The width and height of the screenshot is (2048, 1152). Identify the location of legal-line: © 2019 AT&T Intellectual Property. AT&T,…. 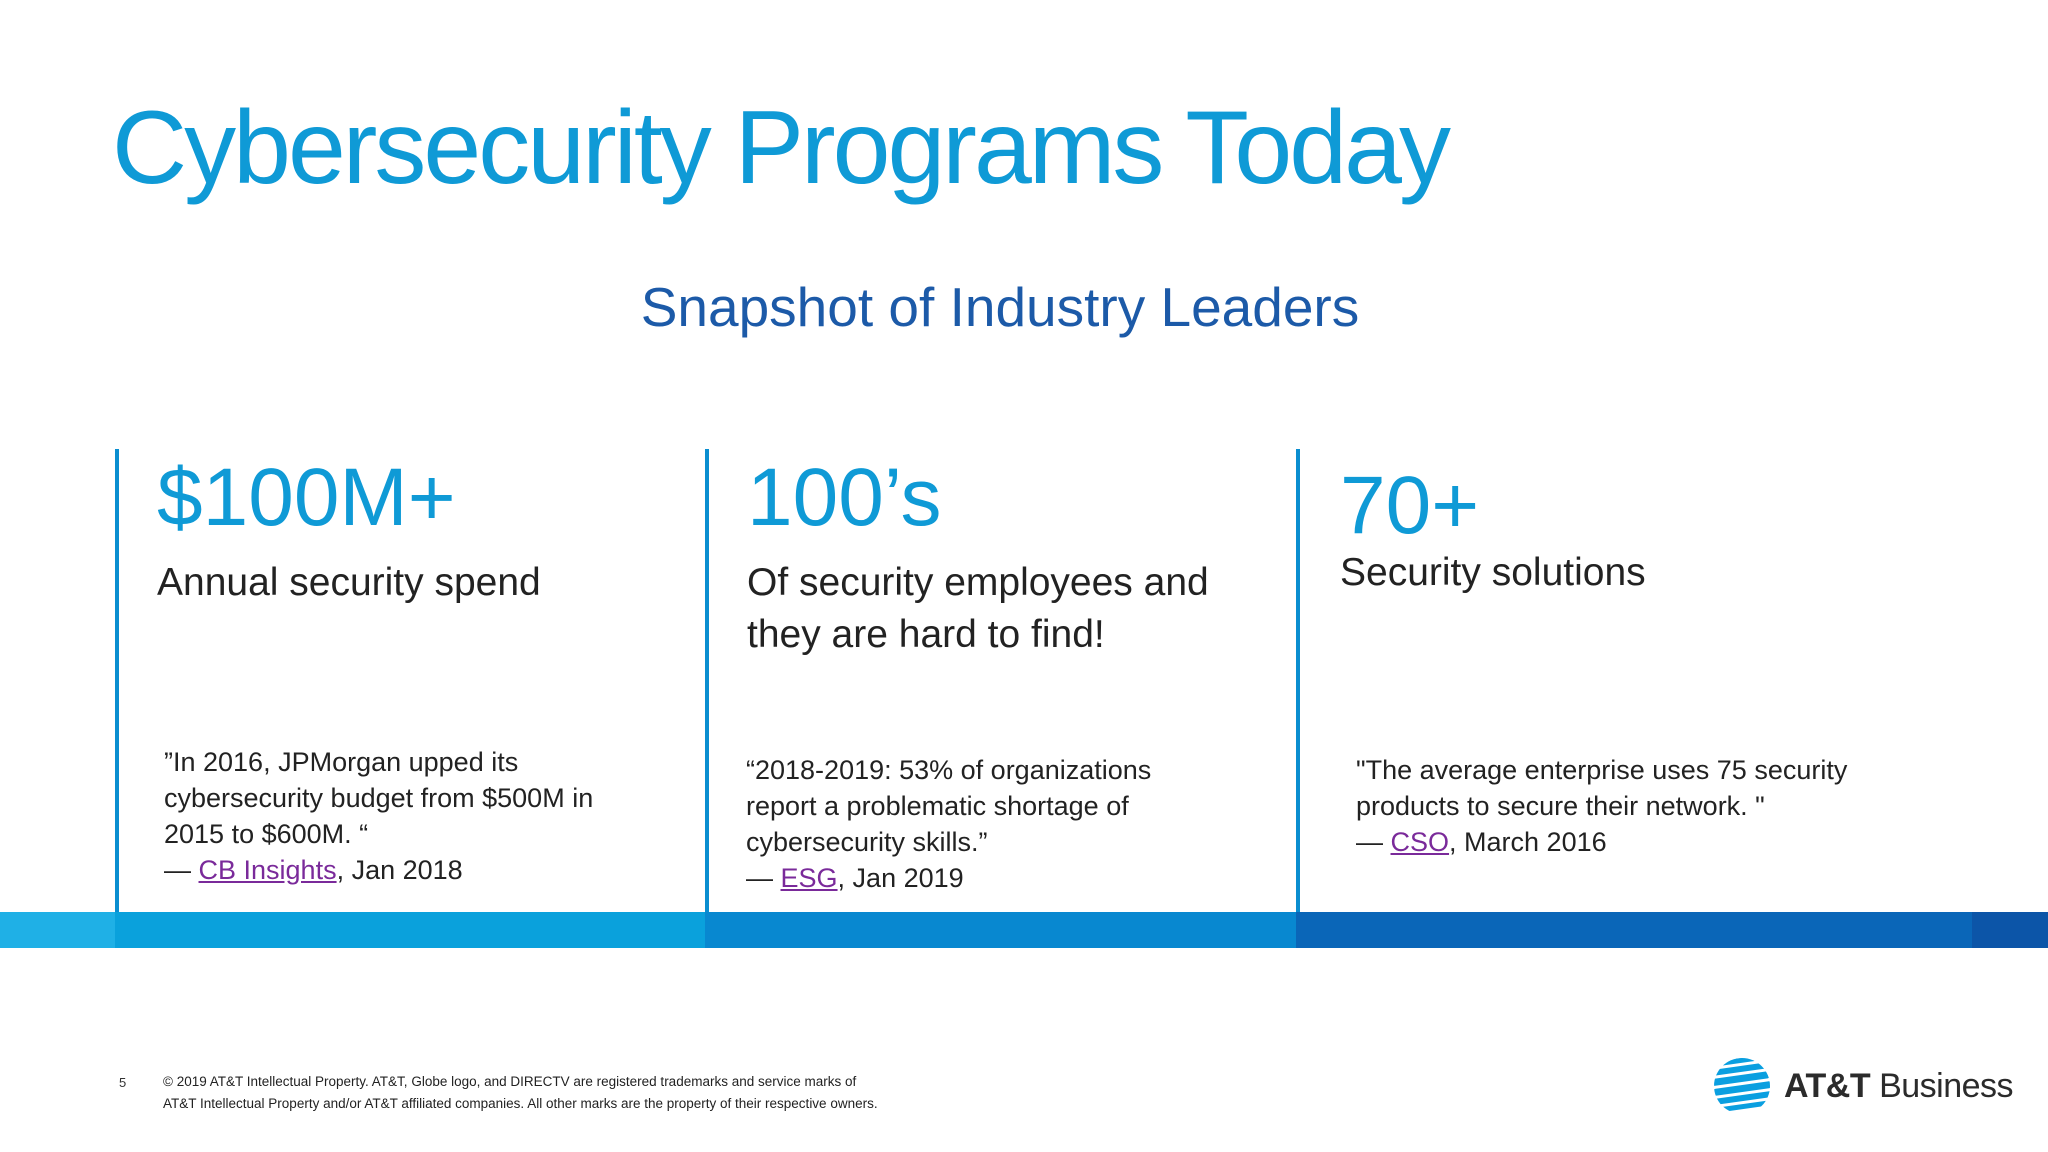
(510, 1081).